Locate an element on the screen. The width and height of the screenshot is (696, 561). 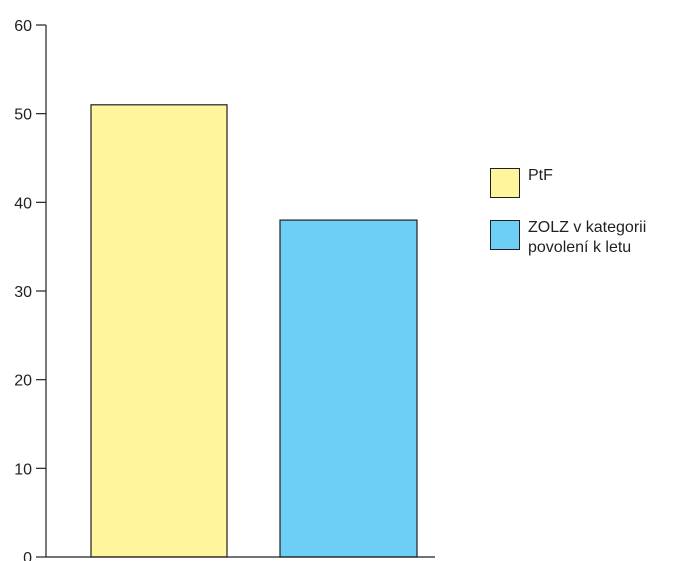
y-tick-label-10: 10 is located at coordinates (23, 469).